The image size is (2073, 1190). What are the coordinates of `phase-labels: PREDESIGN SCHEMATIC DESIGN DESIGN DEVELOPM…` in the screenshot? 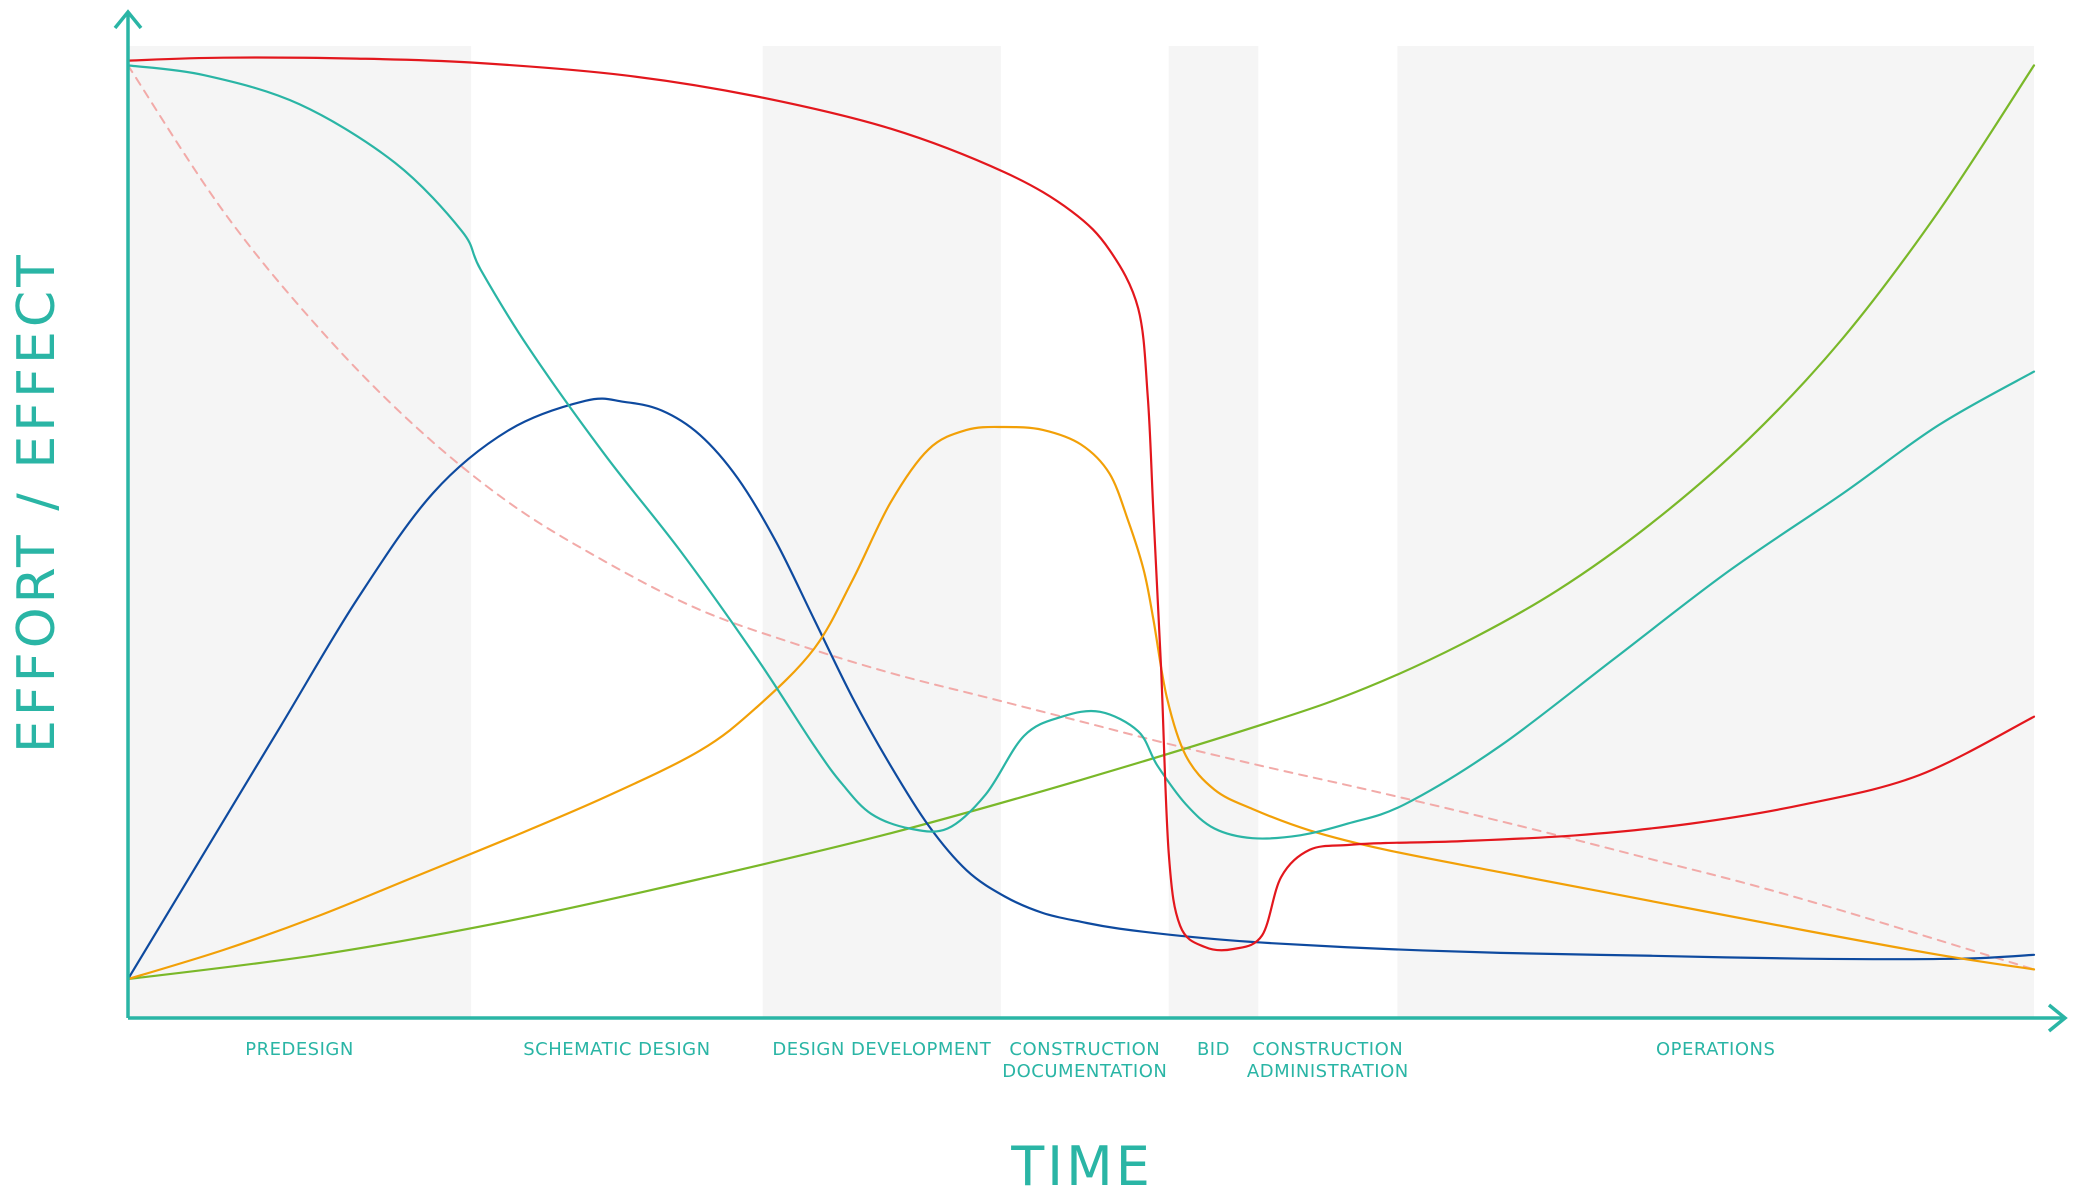 It's located at (1010, 1060).